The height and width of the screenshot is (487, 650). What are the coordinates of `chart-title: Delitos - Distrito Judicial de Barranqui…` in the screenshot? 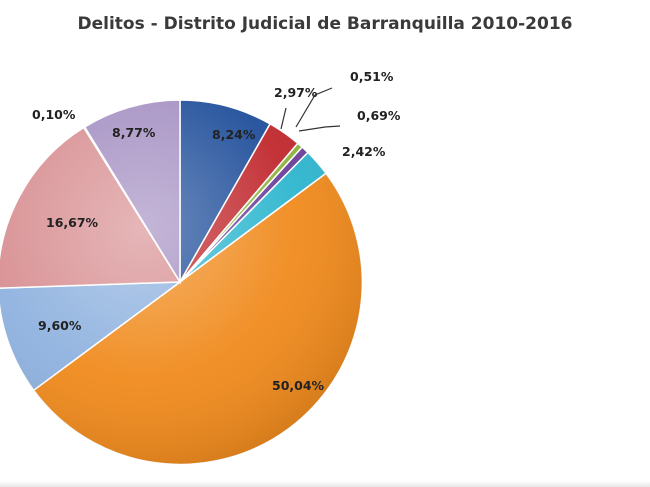 It's located at (325, 24).